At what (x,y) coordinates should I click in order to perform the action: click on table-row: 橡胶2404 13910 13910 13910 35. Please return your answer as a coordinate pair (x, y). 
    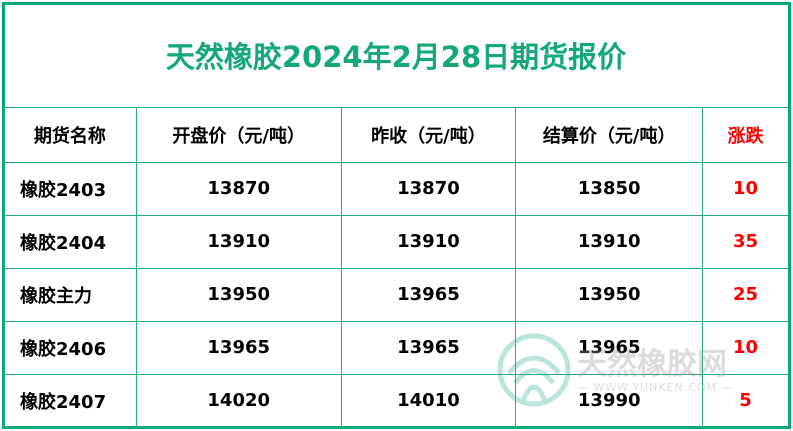
    Looking at the image, I should click on (396, 241).